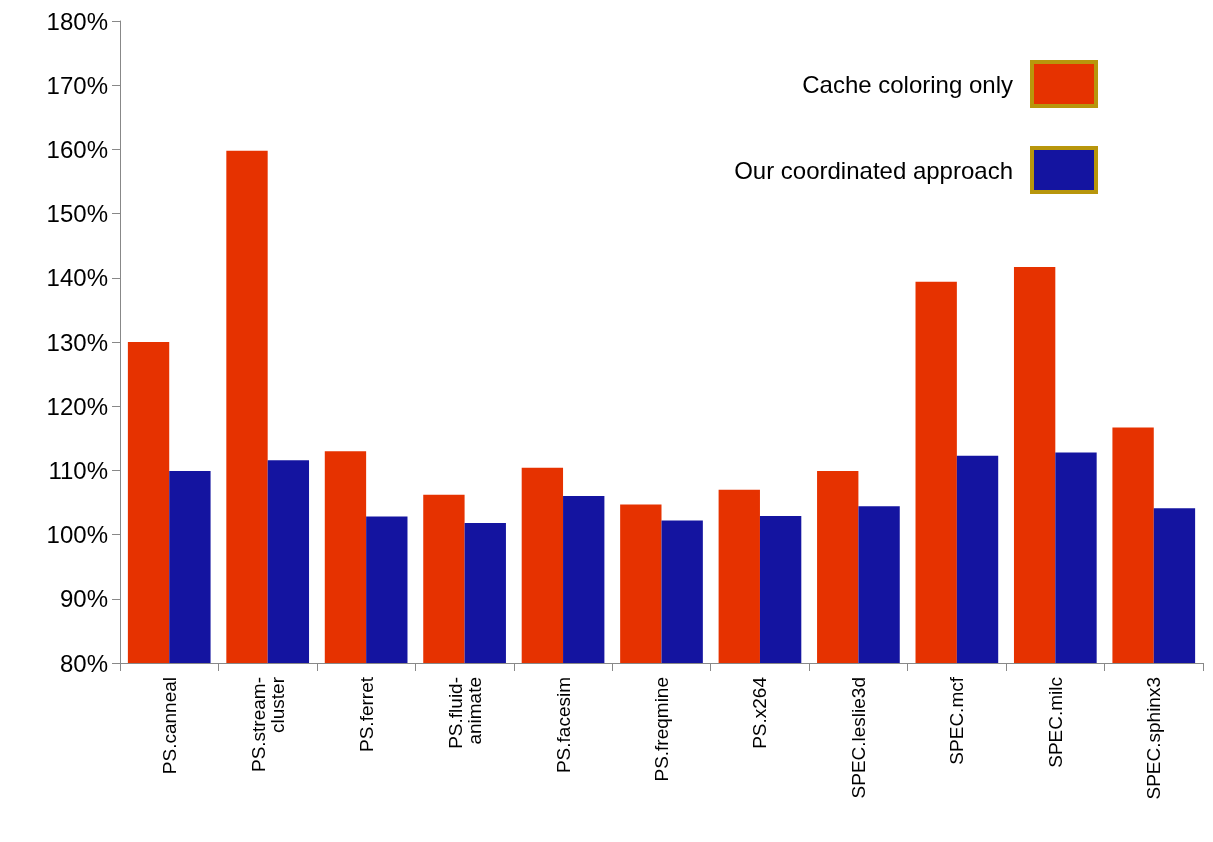  What do you see at coordinates (77, 342) in the screenshot?
I see `y-tick-label: 130%` at bounding box center [77, 342].